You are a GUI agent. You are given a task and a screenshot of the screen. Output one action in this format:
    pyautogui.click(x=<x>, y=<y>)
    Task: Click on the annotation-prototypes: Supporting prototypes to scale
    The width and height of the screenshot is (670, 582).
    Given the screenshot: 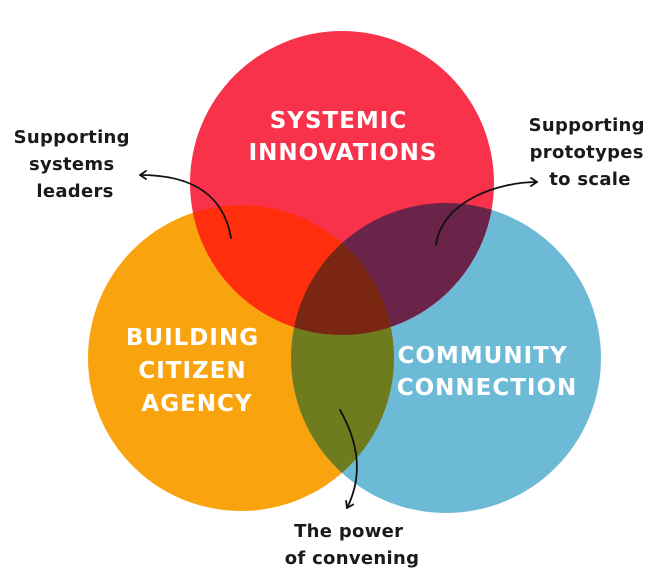 What is the action you would take?
    pyautogui.click(x=590, y=152)
    